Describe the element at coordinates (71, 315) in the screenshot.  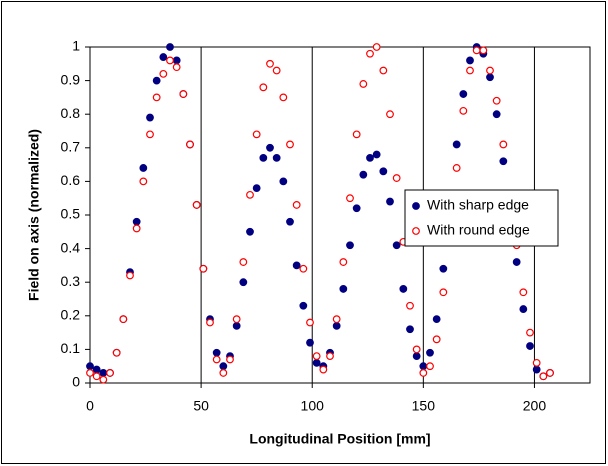
I see `y-tick-label: 0.2` at that location.